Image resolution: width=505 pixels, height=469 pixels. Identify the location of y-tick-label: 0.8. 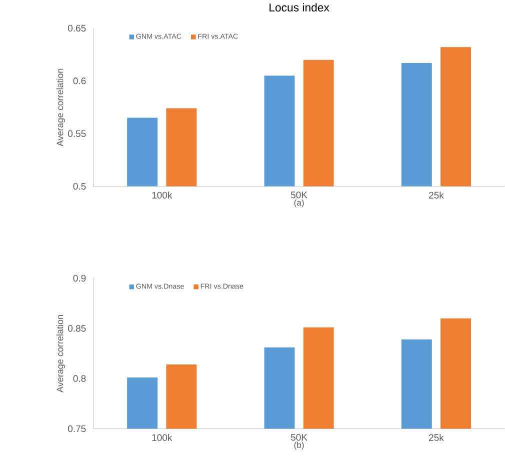
(79, 378).